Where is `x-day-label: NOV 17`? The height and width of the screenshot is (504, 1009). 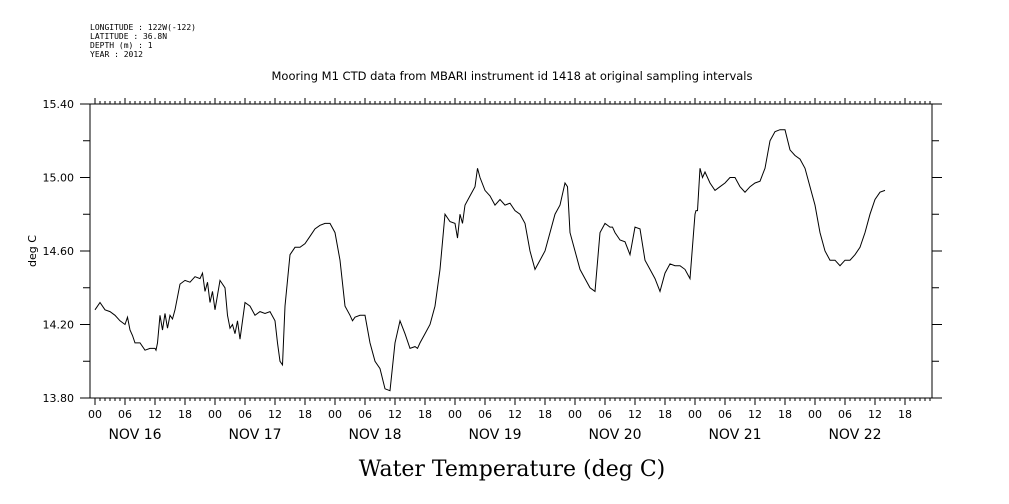 x-day-label: NOV 17 is located at coordinates (254, 435).